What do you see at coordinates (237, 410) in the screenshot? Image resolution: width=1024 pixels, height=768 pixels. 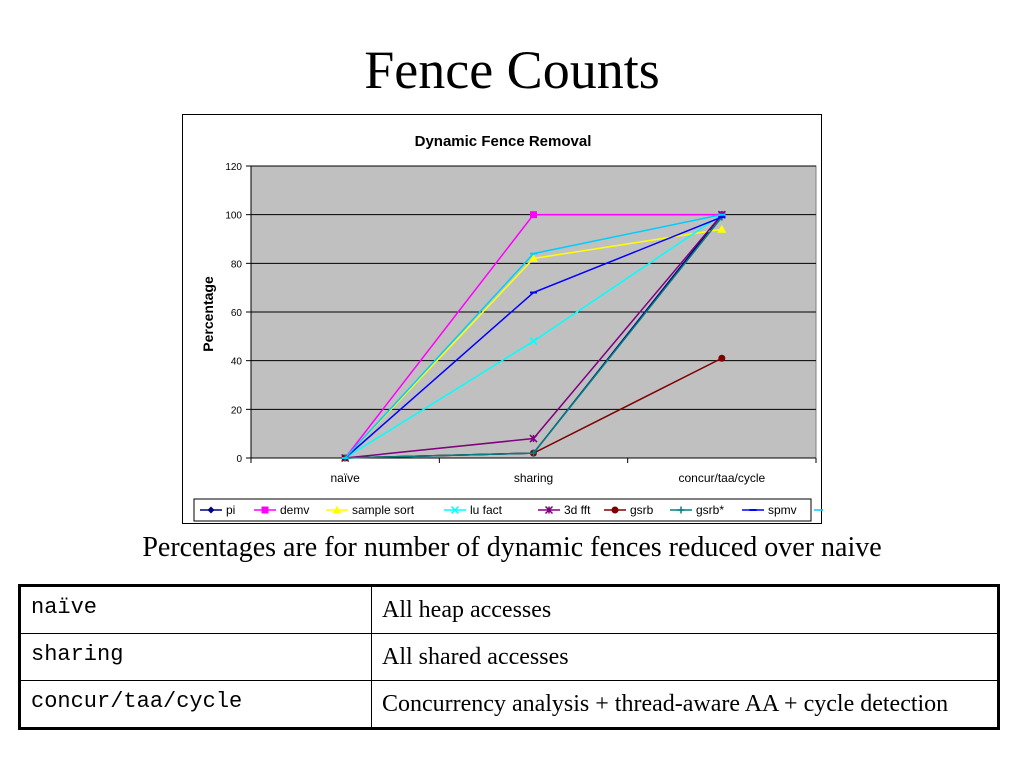 I see `y-tick-label: 20` at bounding box center [237, 410].